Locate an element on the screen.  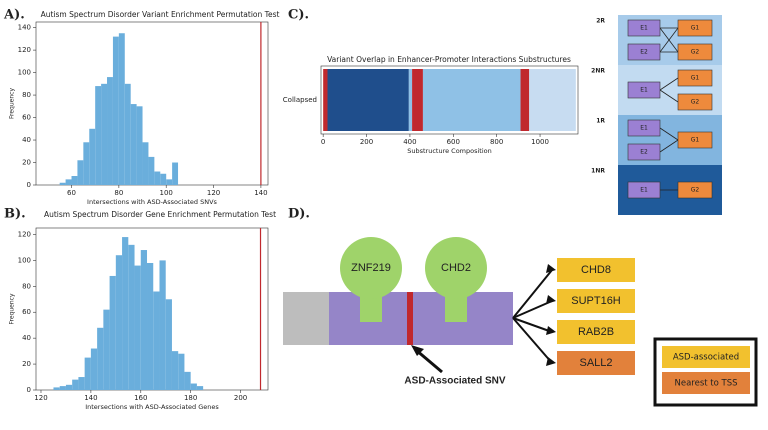
panel-label: C). is located at coordinates (298, 15).